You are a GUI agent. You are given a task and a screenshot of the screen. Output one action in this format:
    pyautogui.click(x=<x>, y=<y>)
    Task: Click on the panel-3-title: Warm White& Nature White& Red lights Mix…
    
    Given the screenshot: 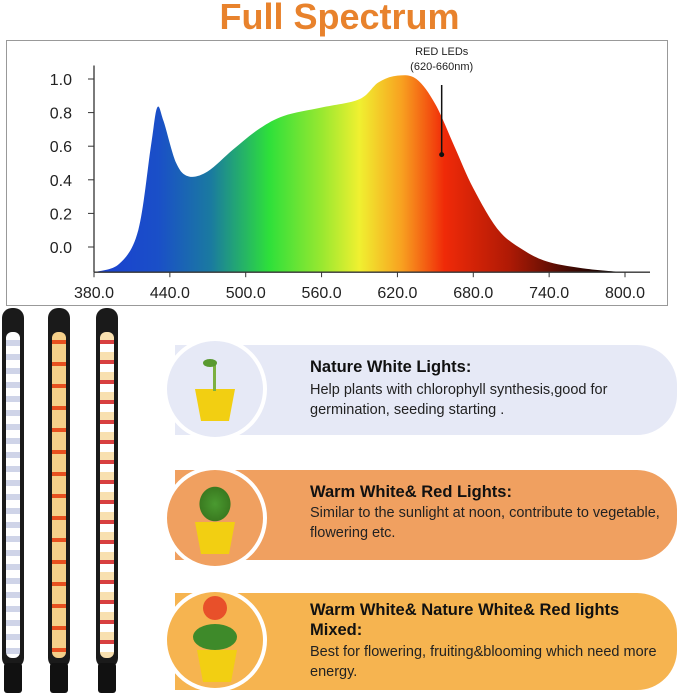 What is the action you would take?
    pyautogui.click(x=465, y=620)
    